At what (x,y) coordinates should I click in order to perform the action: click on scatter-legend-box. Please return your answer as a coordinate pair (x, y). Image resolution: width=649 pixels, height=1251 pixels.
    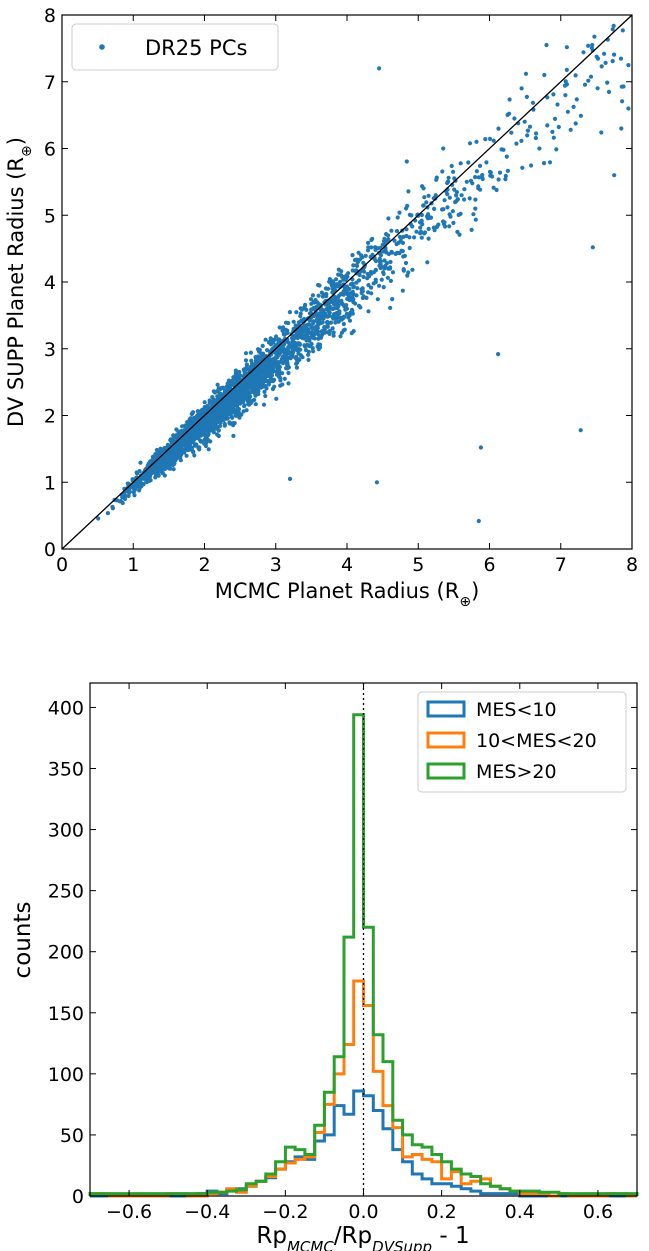
    Looking at the image, I should click on (175, 47).